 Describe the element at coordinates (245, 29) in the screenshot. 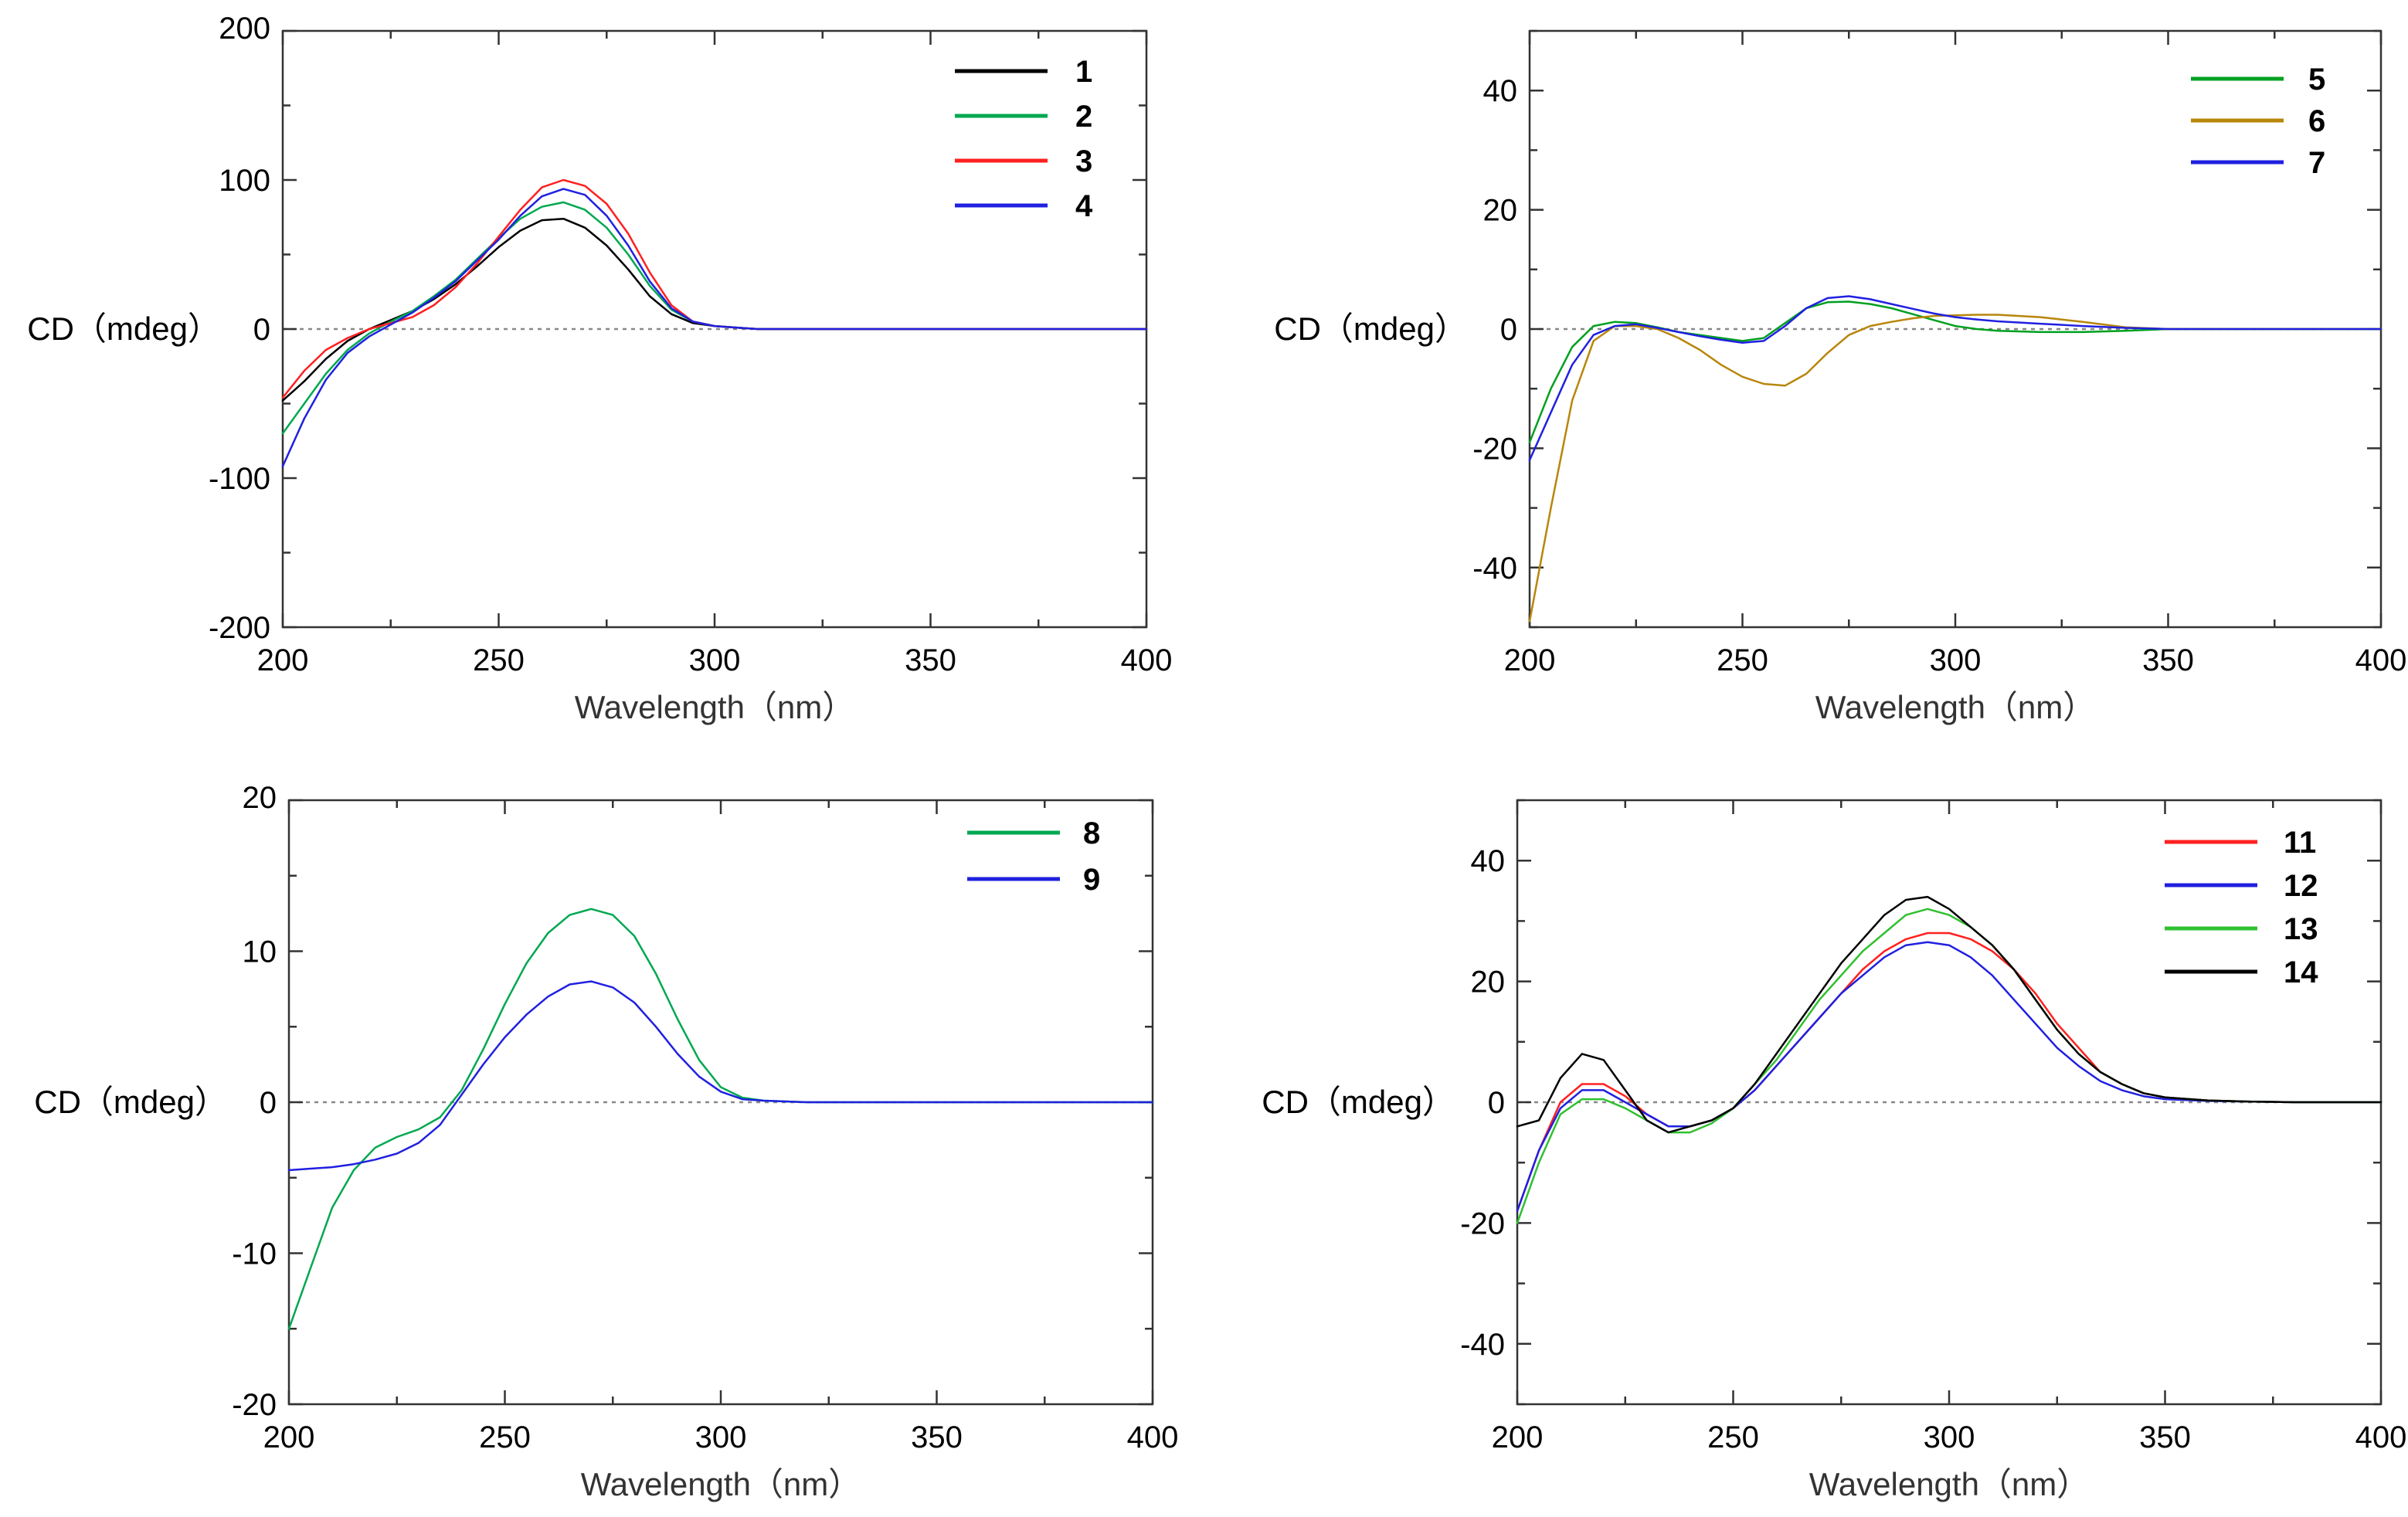

I see `y-tick-label: 200` at that location.